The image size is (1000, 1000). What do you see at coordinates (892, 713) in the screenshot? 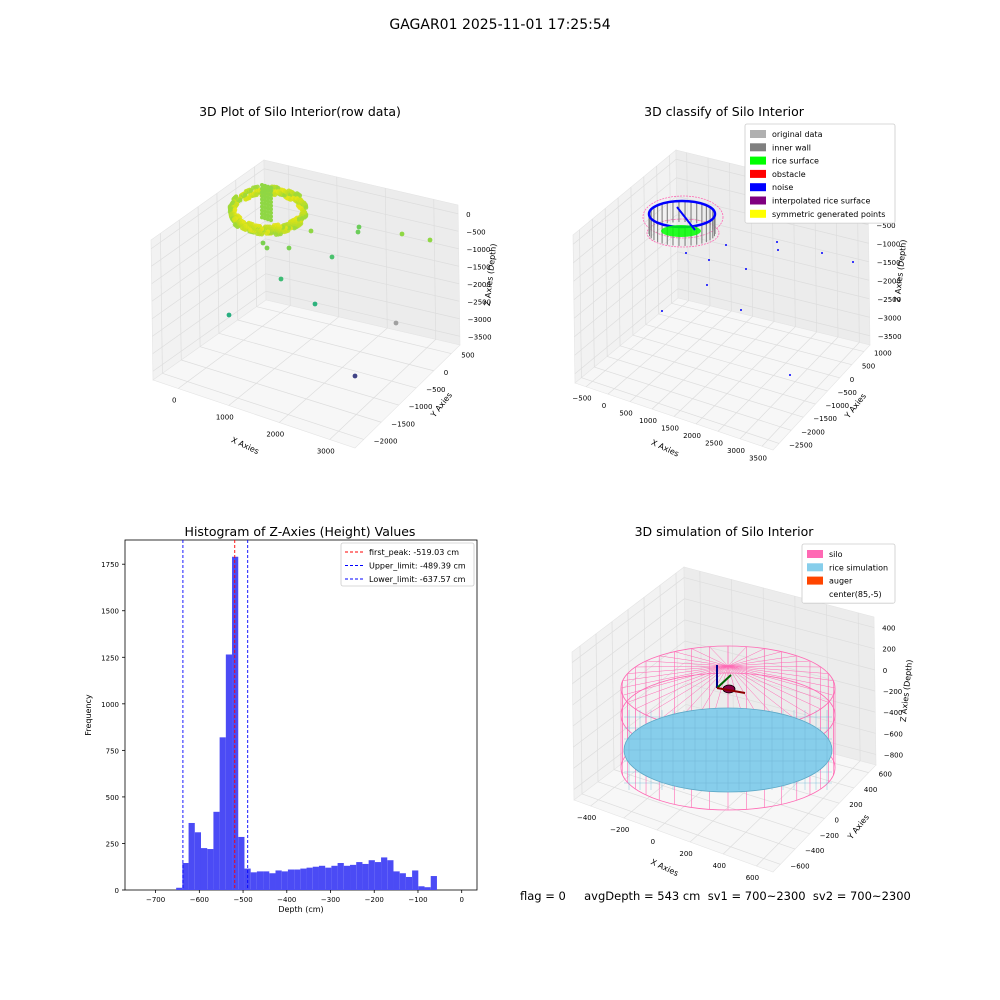
I see `z-tick-label: −400` at bounding box center [892, 713].